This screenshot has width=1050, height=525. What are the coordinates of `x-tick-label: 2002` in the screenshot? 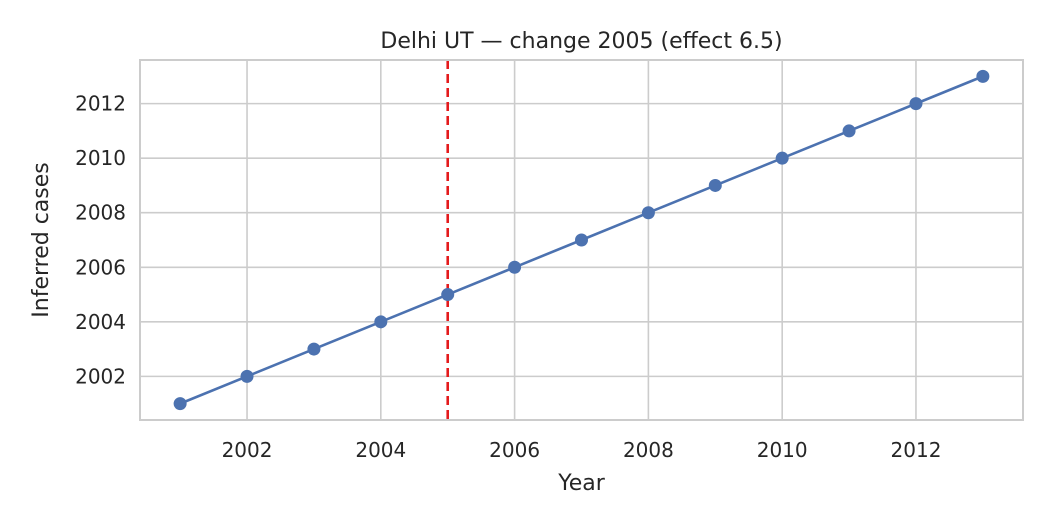 It's located at (247, 450).